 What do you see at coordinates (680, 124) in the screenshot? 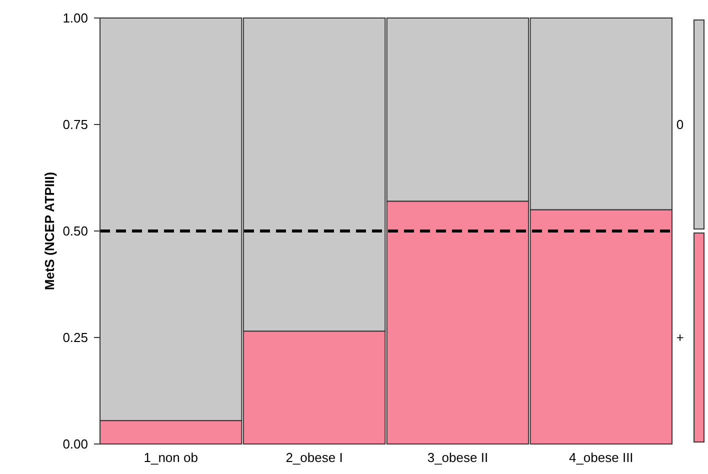
I see `series-label: 0` at bounding box center [680, 124].